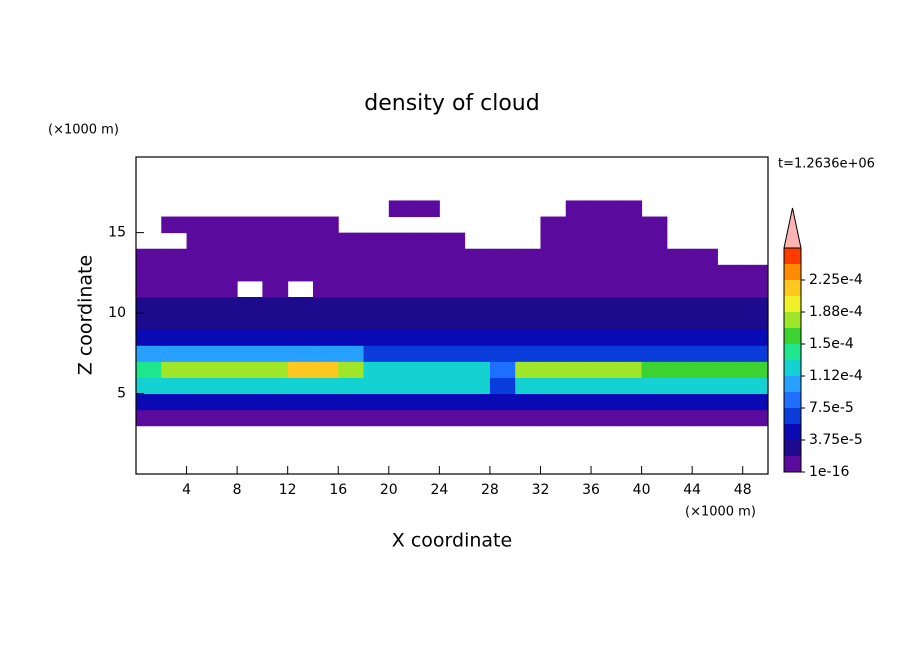  What do you see at coordinates (86, 315) in the screenshot?
I see `y-axis-label: Z coordinate` at bounding box center [86, 315].